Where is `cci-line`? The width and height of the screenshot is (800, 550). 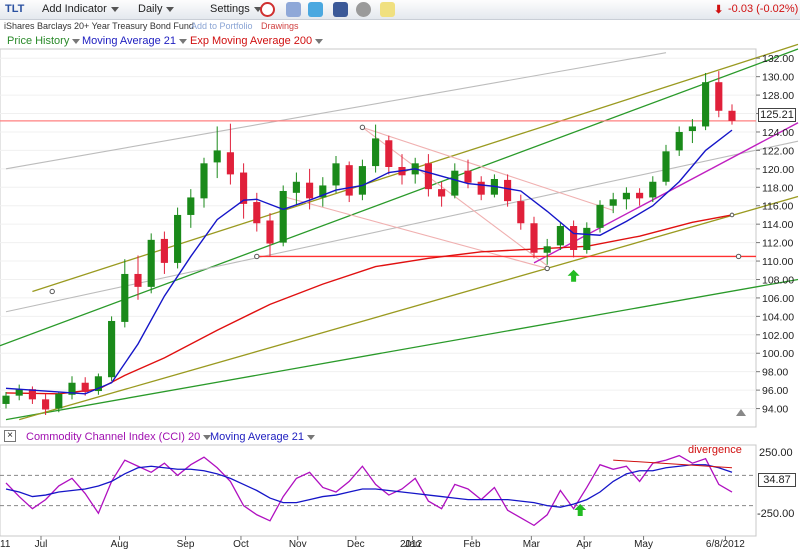 cci-line is located at coordinates (369, 490).